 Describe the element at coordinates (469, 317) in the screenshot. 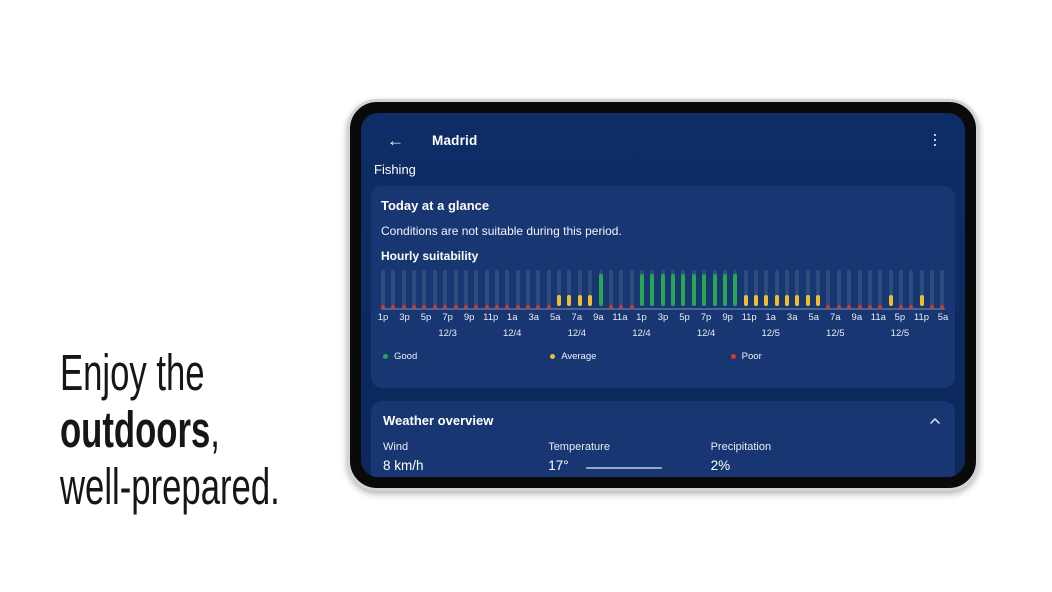

I see `x-tick-label: 9p` at that location.